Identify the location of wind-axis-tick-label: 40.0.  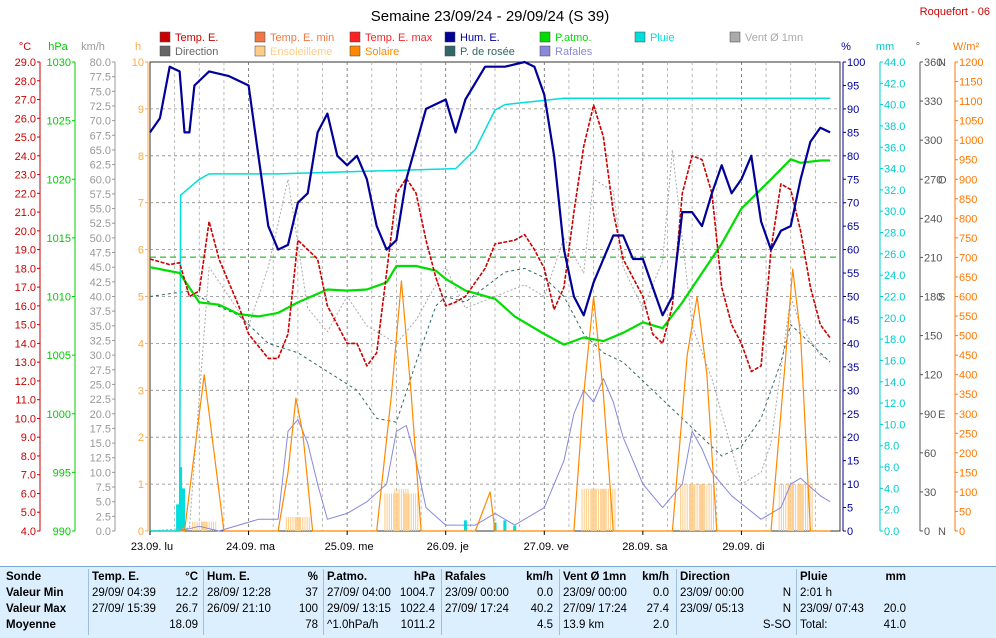
(100, 298).